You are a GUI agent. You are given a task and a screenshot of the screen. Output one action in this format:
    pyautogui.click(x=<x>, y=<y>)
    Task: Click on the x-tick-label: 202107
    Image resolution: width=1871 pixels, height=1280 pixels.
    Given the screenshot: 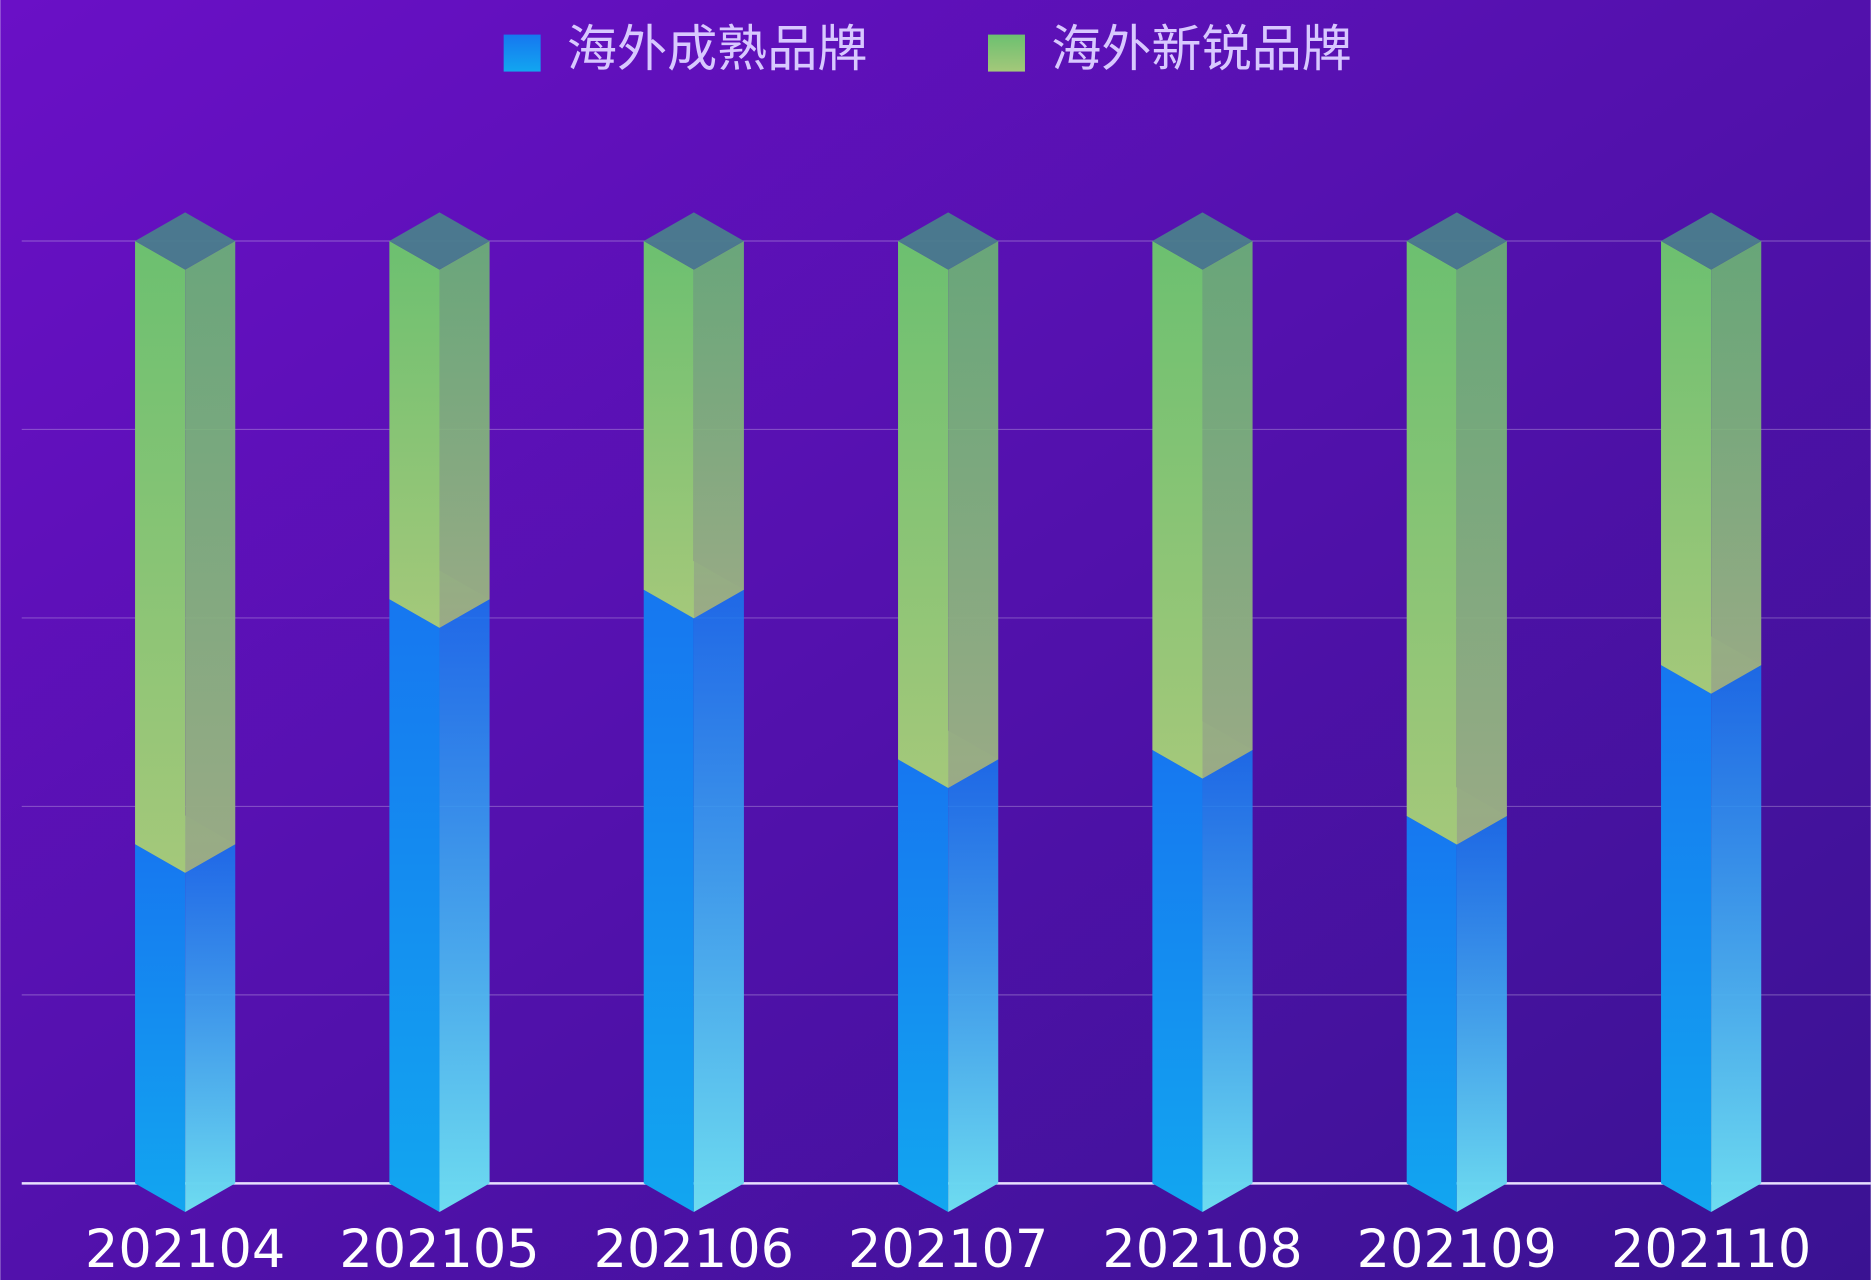 What is the action you would take?
    pyautogui.click(x=948, y=1249)
    